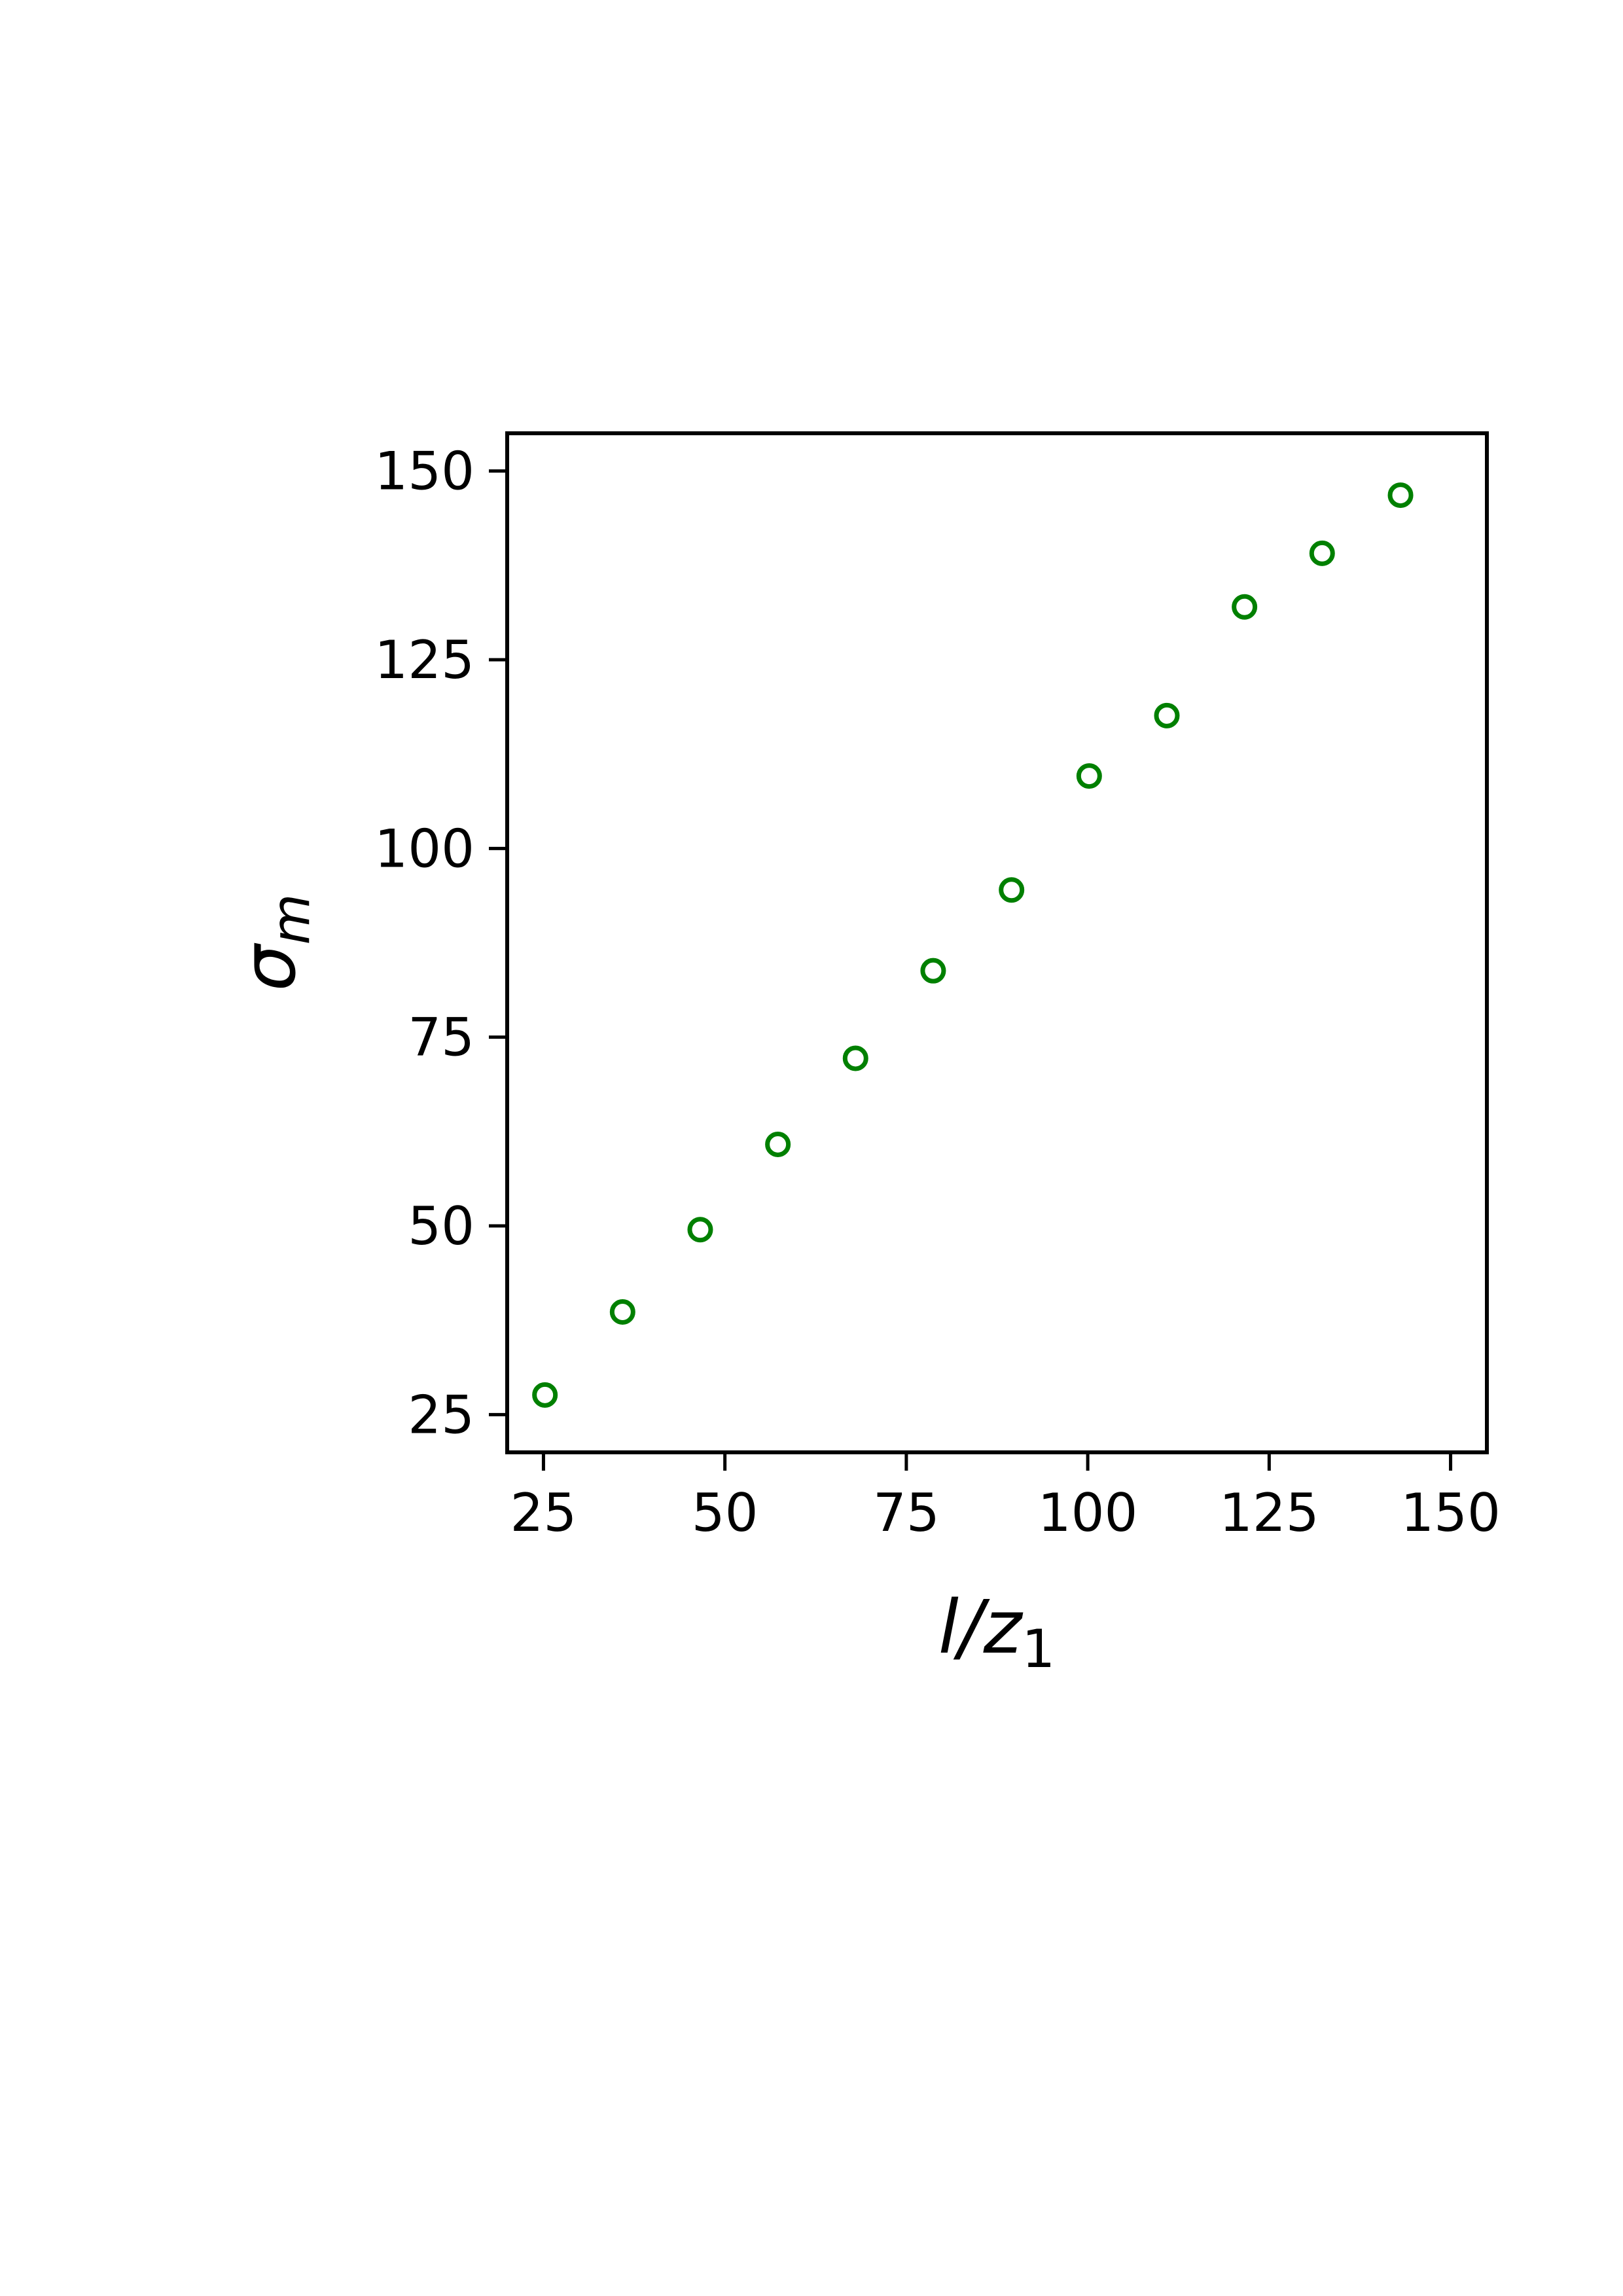 The image size is (1623, 2296). I want to click on x-tick-label: 125, so click(1269, 1512).